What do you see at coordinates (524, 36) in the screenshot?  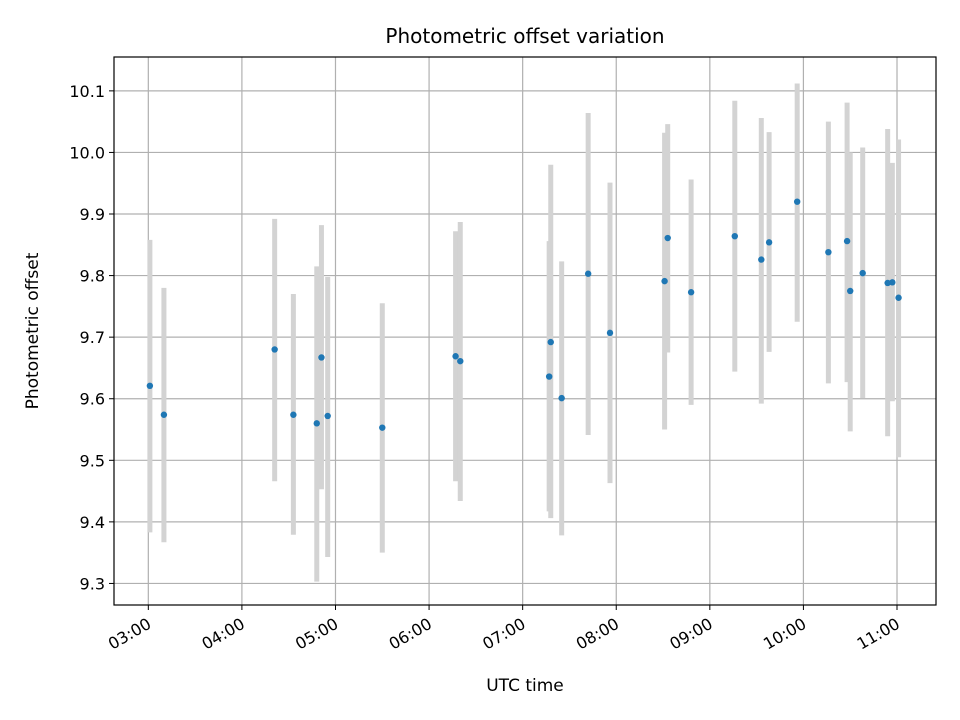 I see `chart-title: Photometric offset variation` at bounding box center [524, 36].